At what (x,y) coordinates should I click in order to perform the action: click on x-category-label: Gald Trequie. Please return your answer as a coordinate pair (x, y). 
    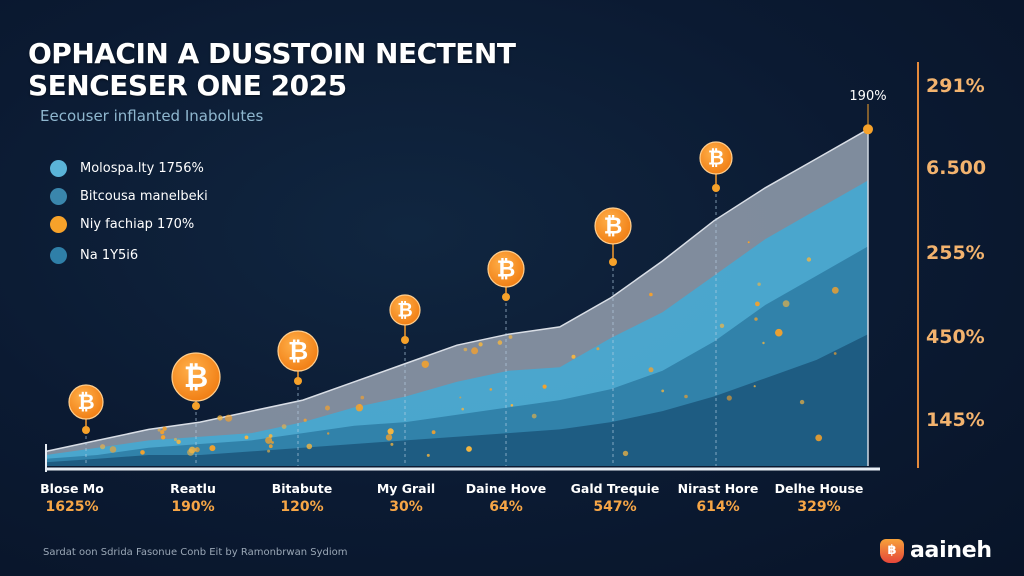
    Looking at the image, I should click on (615, 488).